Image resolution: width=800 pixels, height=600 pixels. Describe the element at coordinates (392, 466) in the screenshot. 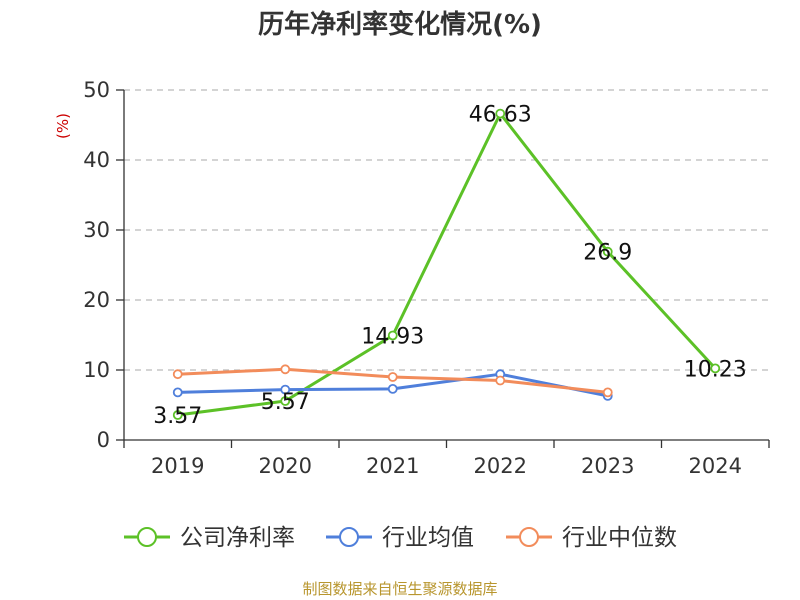

I see `x-tick-label: 2021` at that location.